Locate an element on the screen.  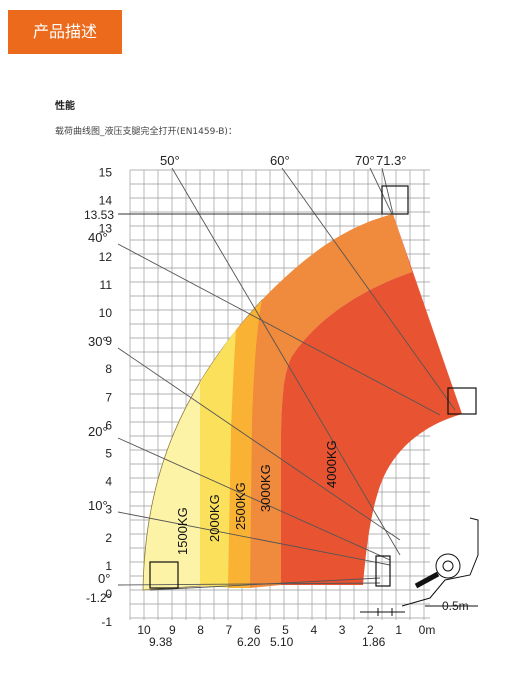
y-tick-label: 11 is located at coordinates (106, 285).